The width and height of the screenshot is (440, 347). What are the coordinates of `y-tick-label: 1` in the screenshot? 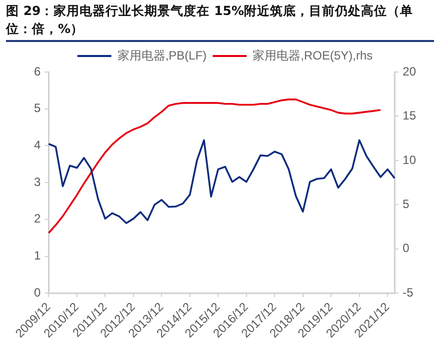 It's located at (37, 255).